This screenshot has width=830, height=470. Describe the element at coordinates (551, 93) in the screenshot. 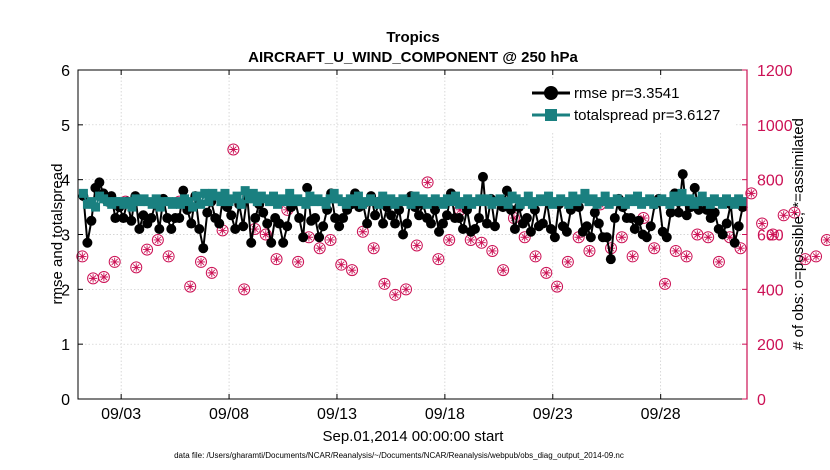

I see `legend-rmse-marker` at that location.